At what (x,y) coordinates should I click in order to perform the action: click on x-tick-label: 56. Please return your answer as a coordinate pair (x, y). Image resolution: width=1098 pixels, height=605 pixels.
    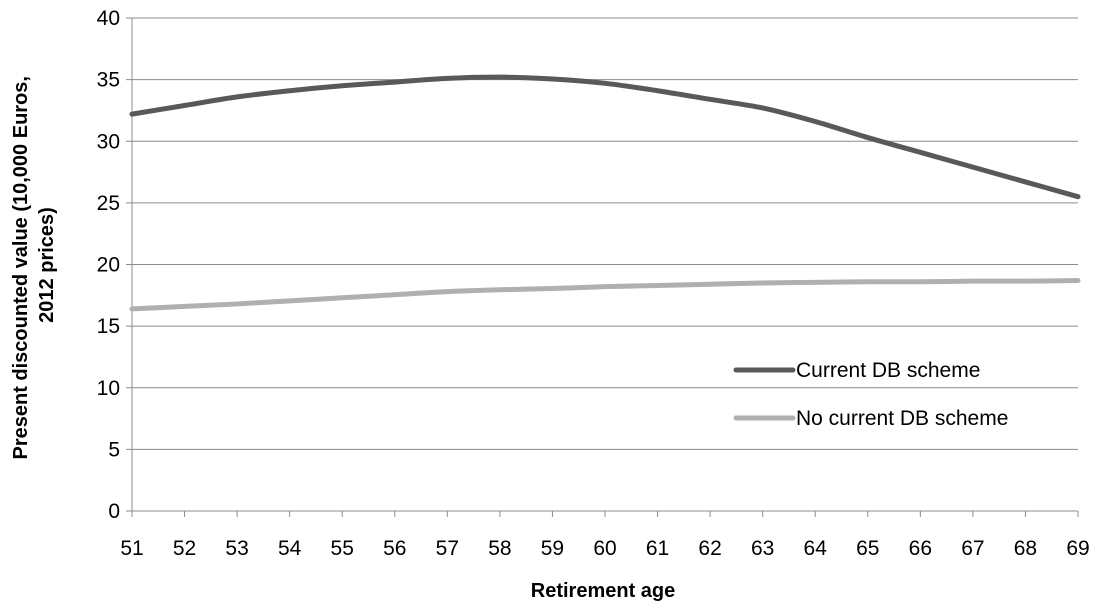
    Looking at the image, I should click on (394, 548).